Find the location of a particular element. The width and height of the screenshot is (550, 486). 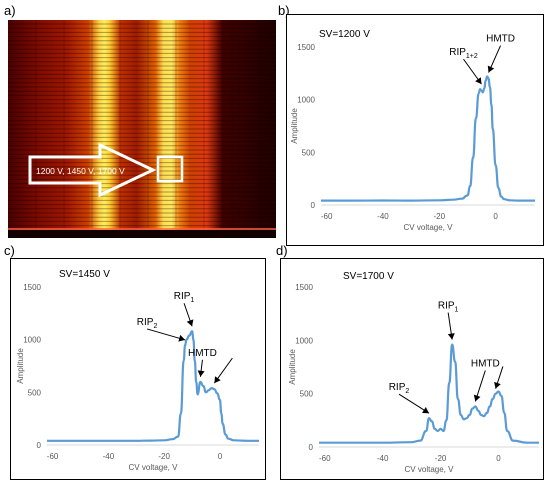

panel-b-letter: b) is located at coordinates (284, 10).